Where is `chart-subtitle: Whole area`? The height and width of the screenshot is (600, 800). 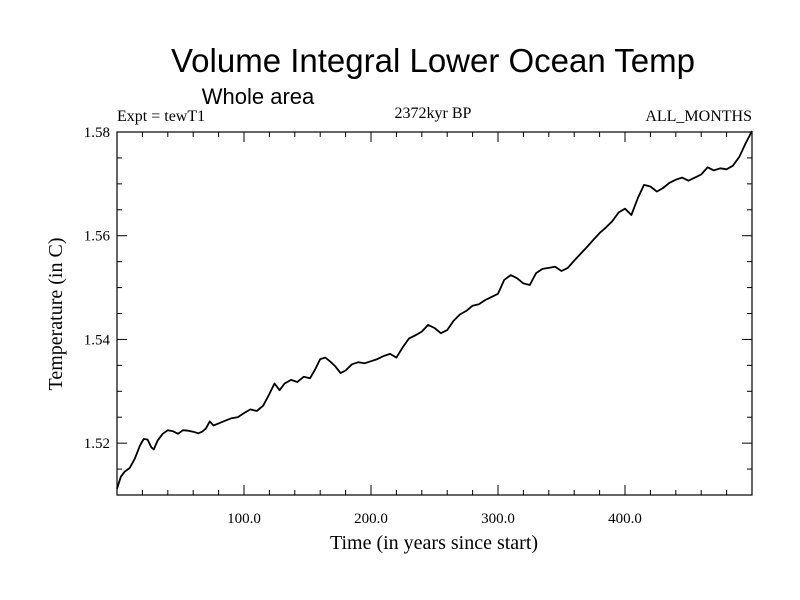 chart-subtitle: Whole area is located at coordinates (258, 96).